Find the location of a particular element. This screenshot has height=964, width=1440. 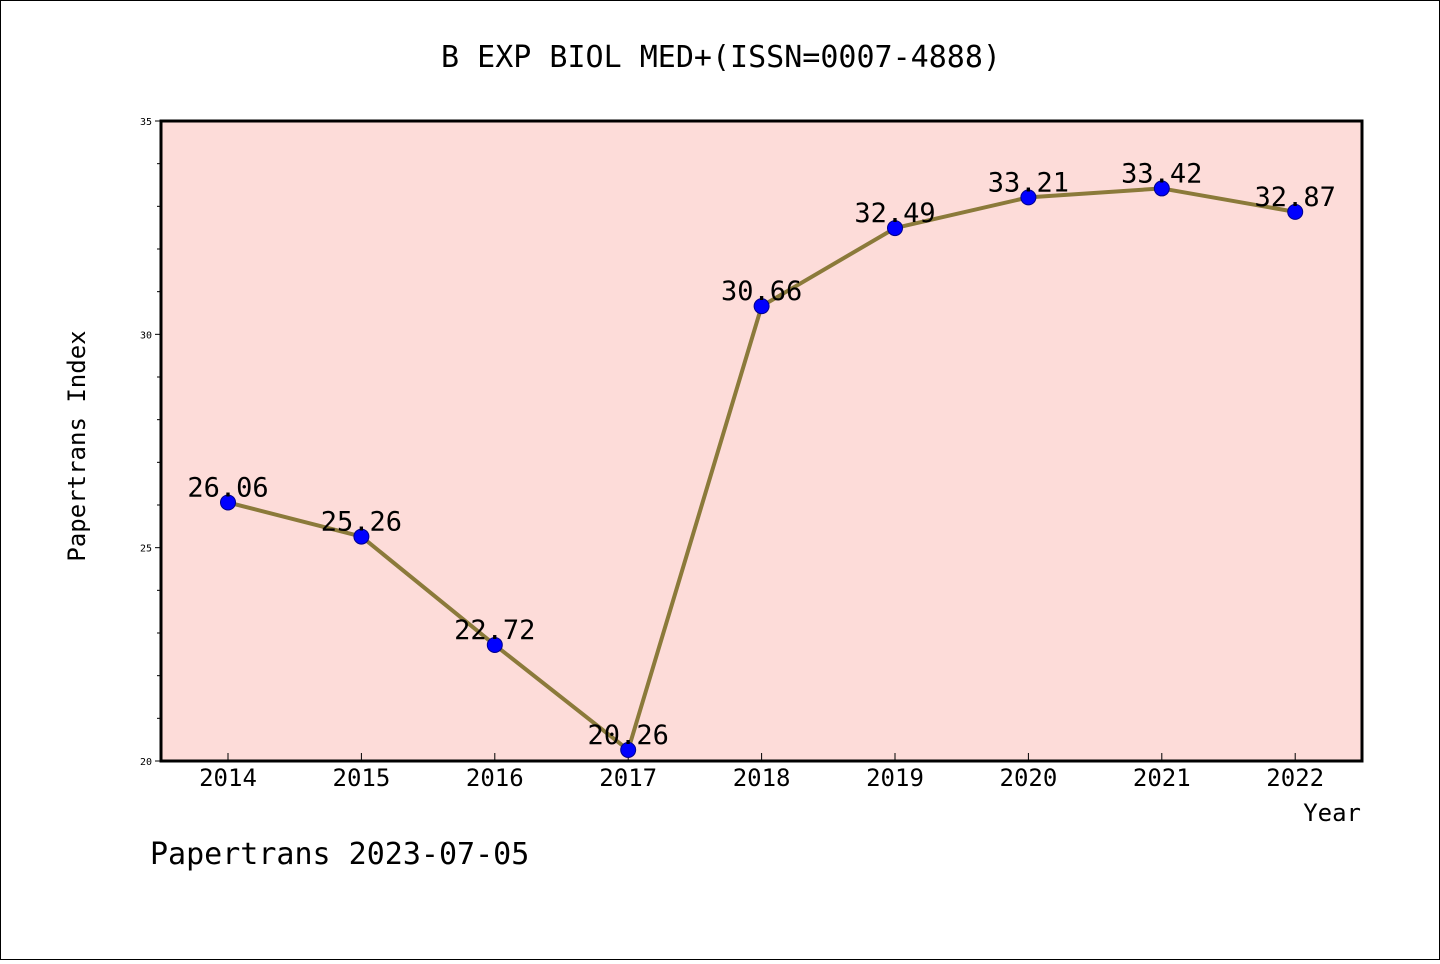

y-tick-label: 35 is located at coordinates (146, 122).